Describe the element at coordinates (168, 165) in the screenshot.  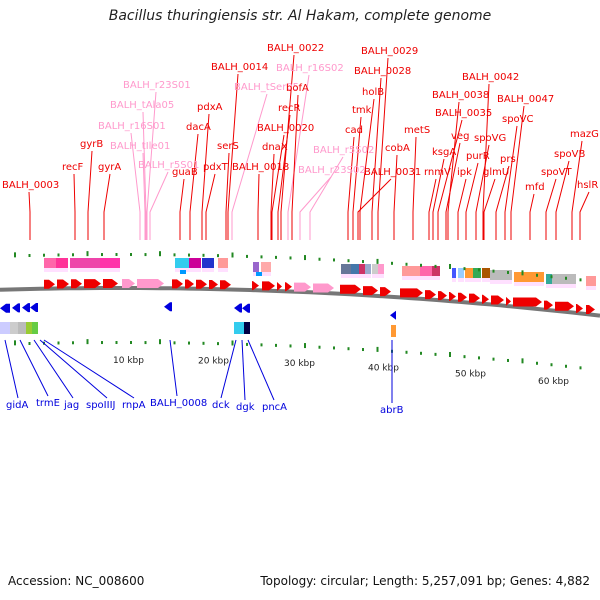
I see `gene-label-balh_r5s01: BALH_r5S01` at that location.